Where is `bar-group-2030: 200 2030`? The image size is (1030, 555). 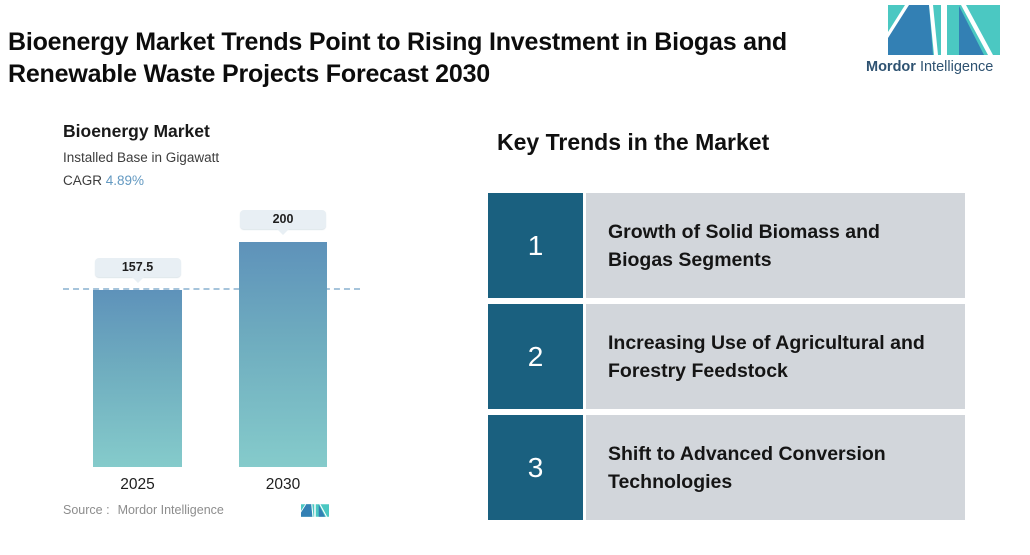 bar-group-2030: 200 2030 is located at coordinates (283, 351).